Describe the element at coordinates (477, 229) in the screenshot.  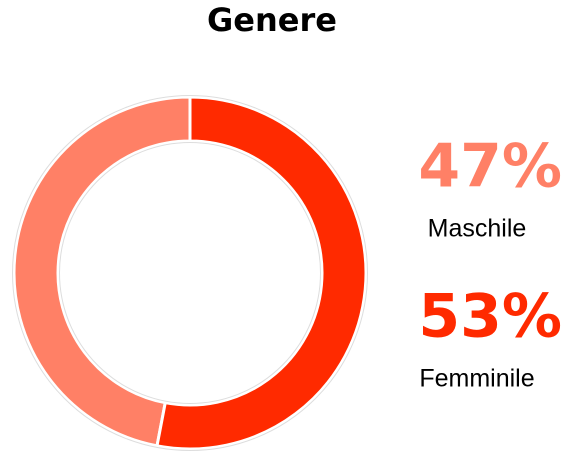
I see `category-label: Maschile` at that location.